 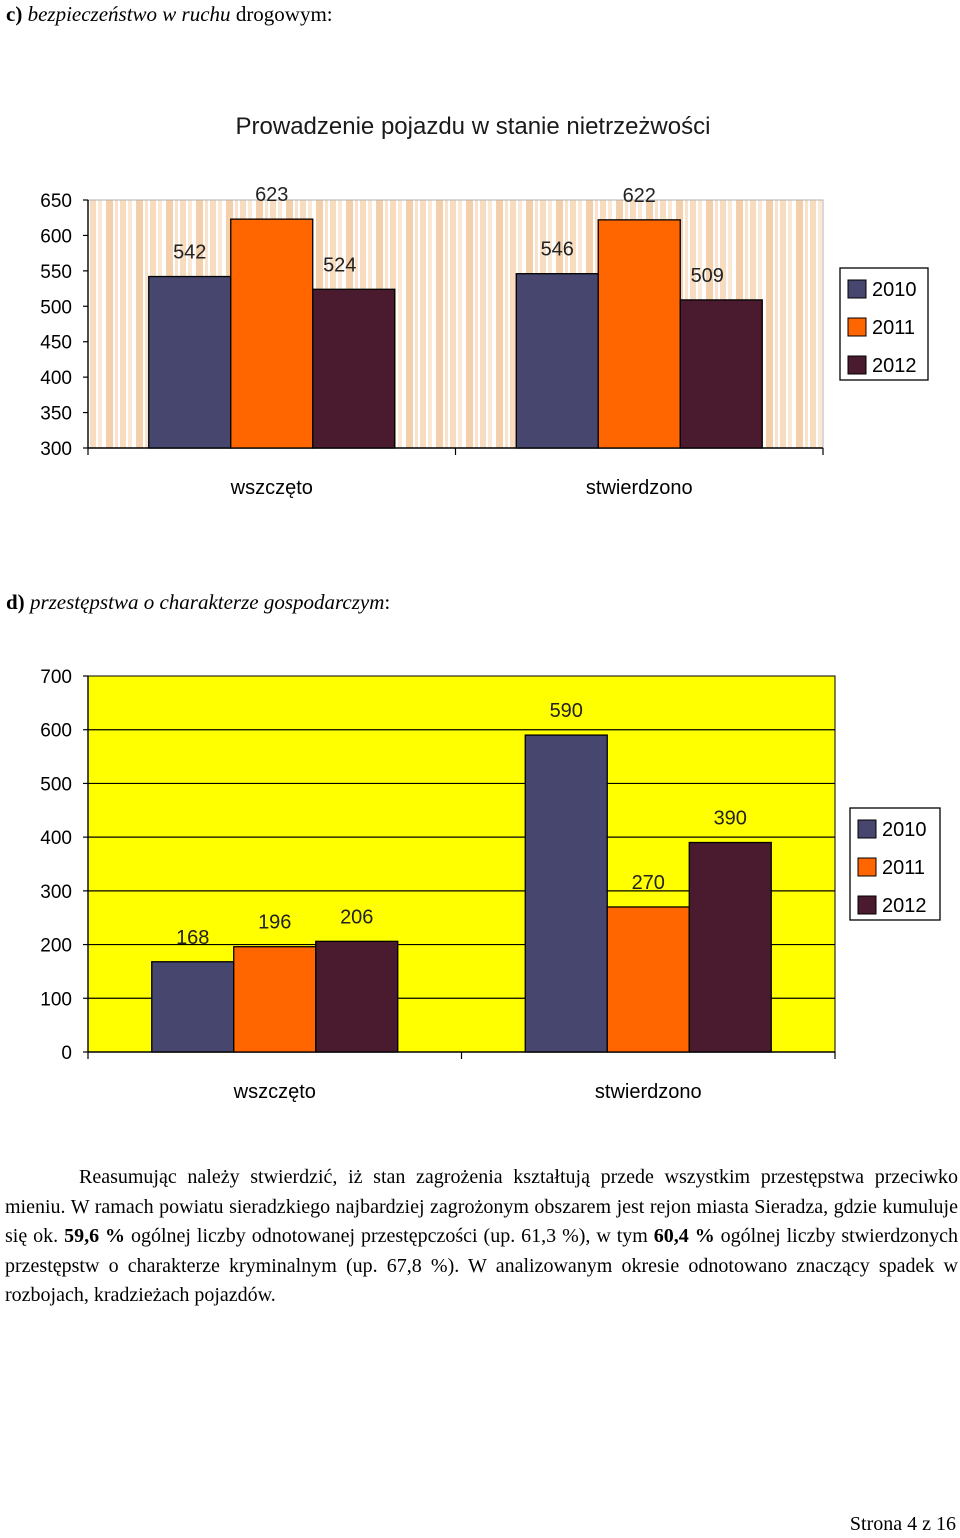 I want to click on c2-data-label: 270, so click(x=648, y=883).